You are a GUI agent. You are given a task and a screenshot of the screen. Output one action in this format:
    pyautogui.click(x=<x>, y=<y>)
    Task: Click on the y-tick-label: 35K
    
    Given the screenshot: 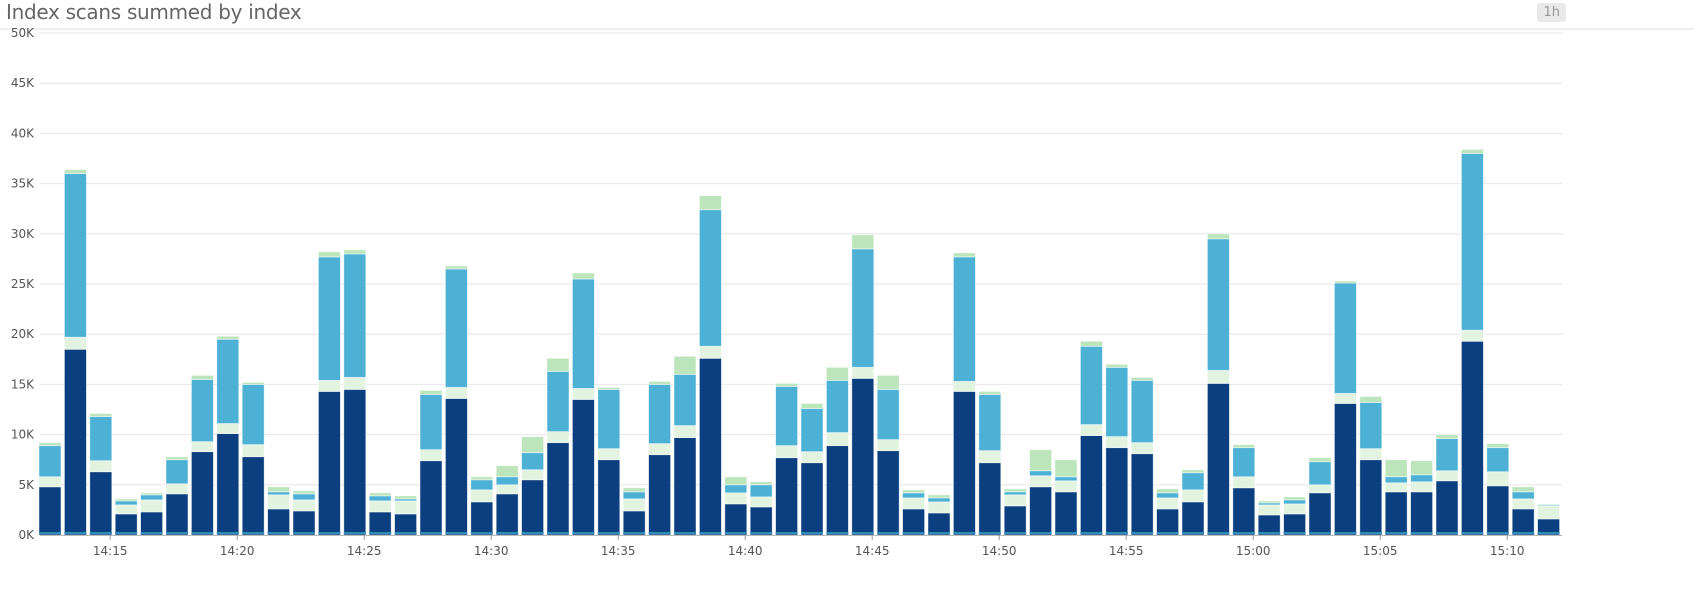 What is the action you would take?
    pyautogui.click(x=23, y=184)
    